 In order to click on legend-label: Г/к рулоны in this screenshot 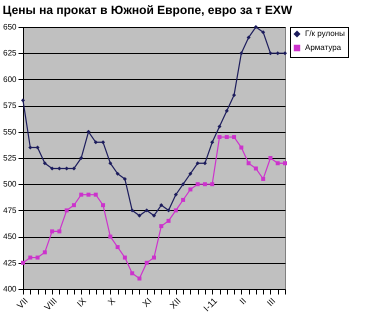, I will do `click(325, 33)`.